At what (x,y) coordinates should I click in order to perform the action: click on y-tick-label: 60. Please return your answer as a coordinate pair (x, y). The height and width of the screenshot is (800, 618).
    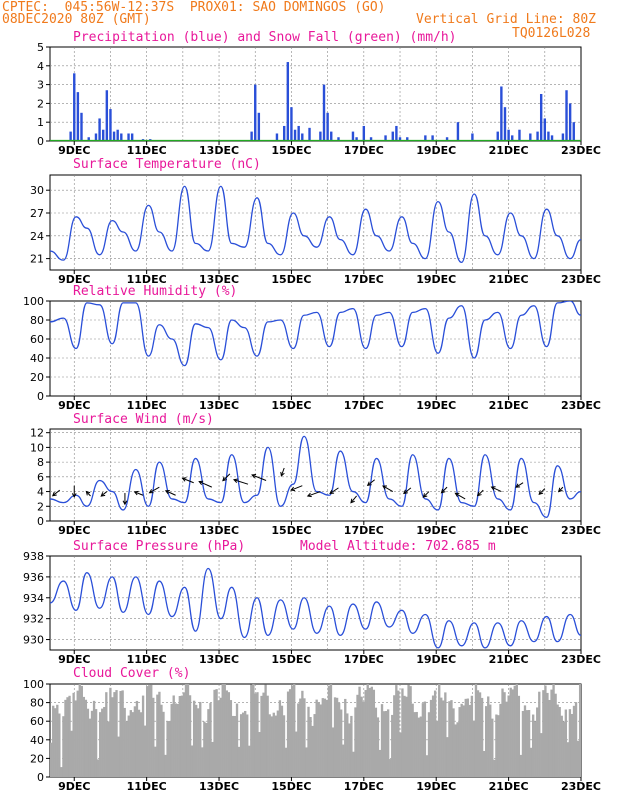
    Looking at the image, I should click on (37, 339).